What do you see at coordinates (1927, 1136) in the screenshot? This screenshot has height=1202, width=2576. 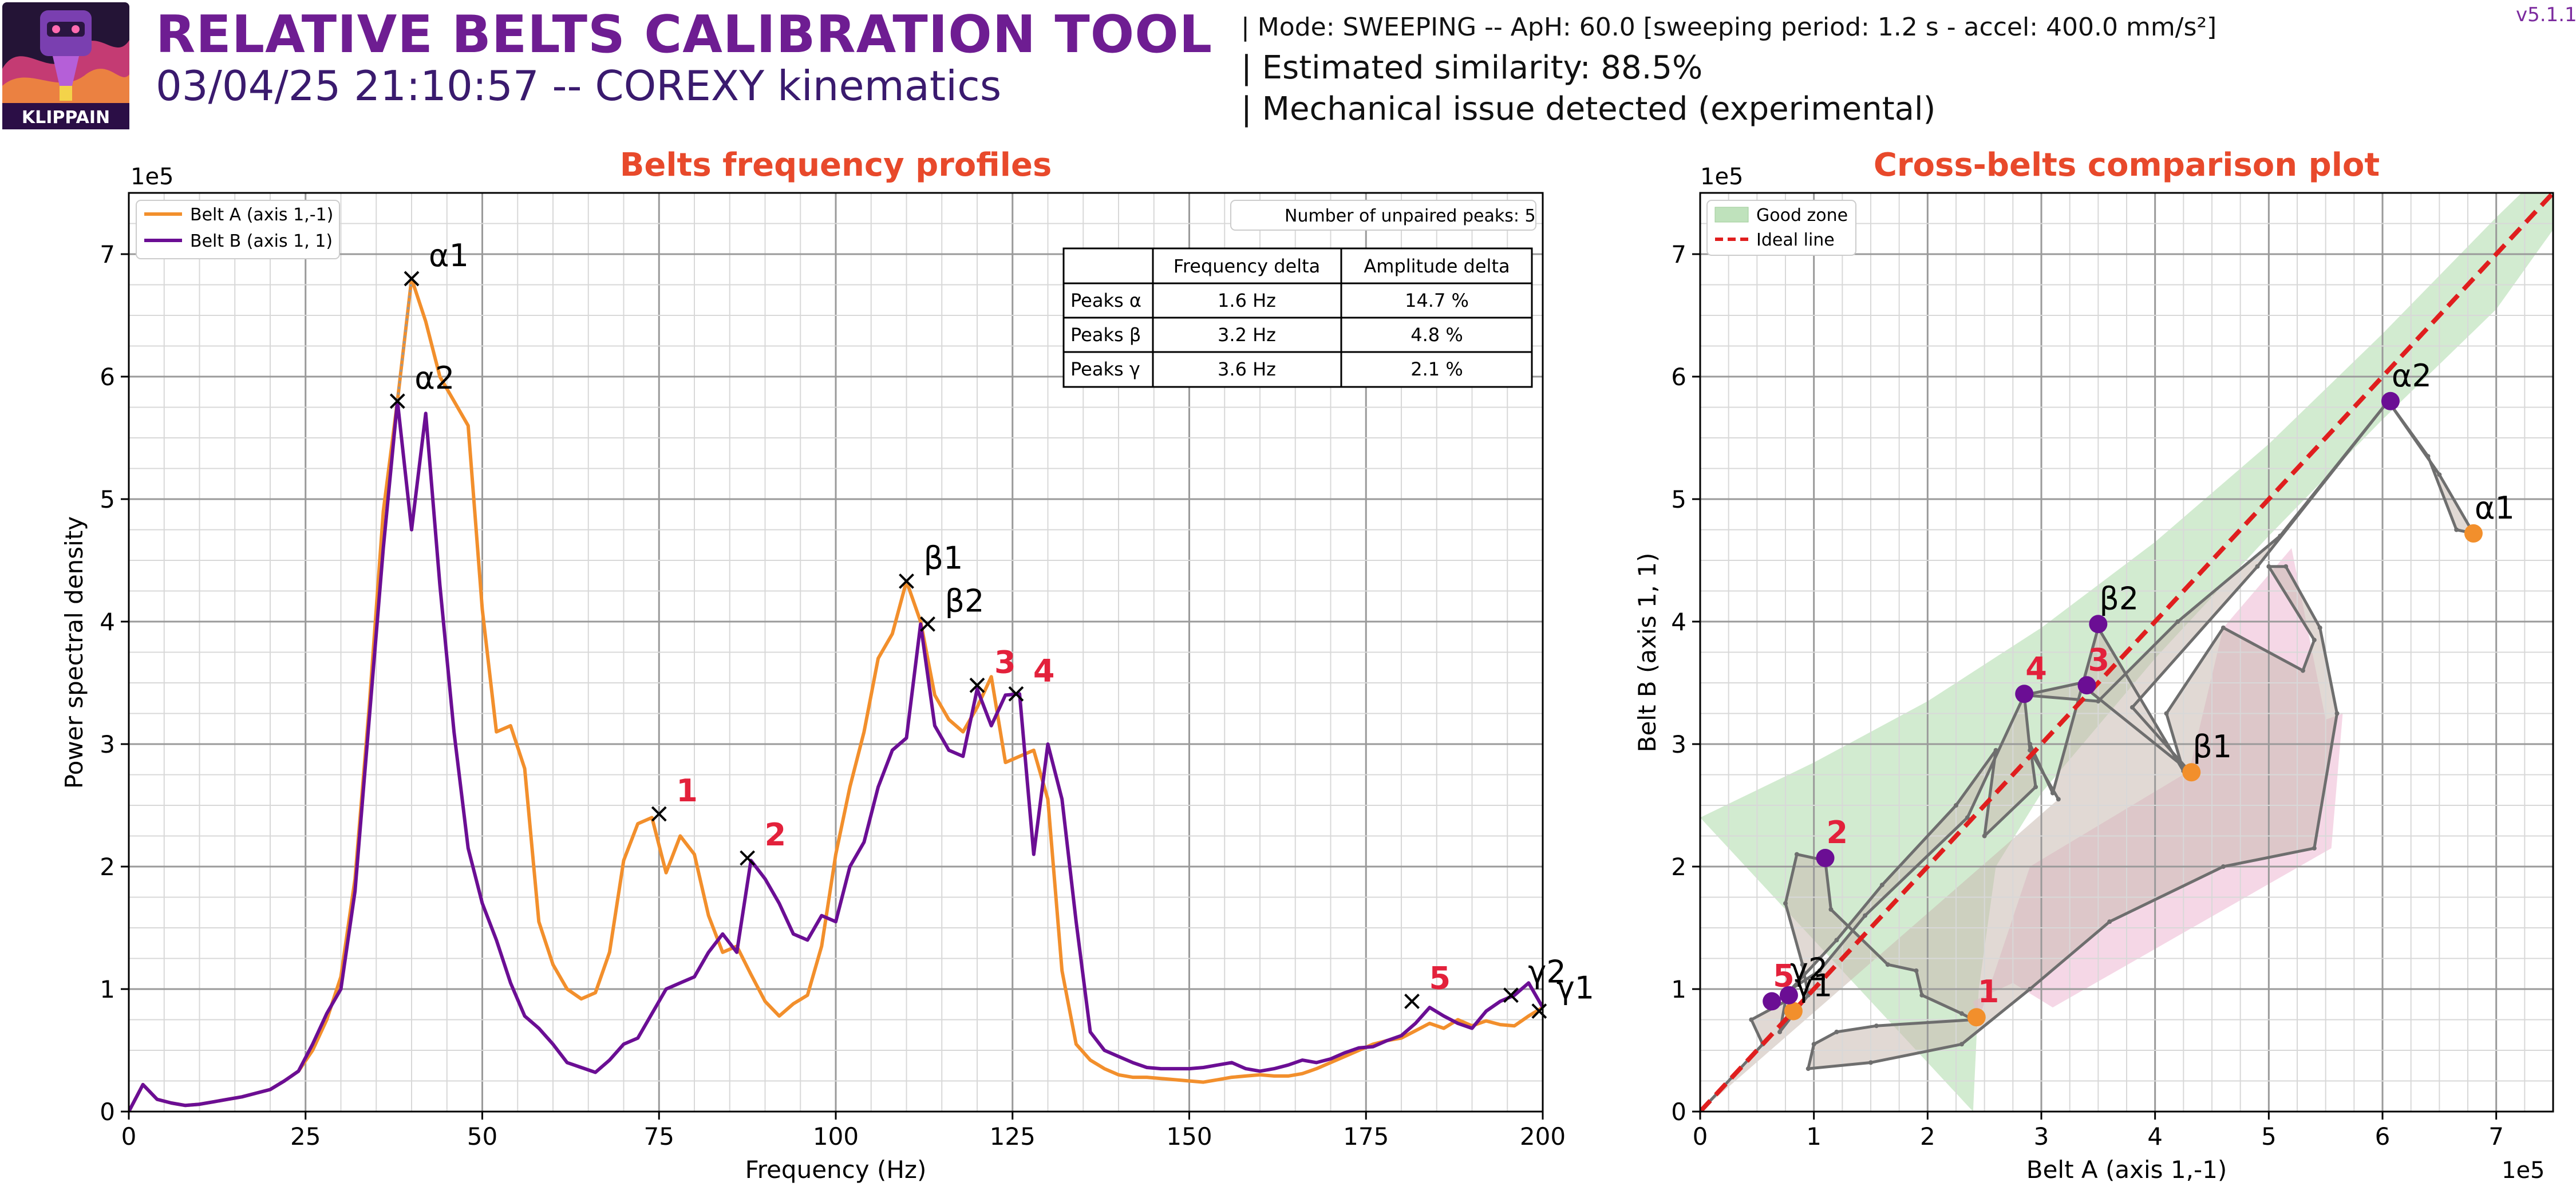 I see `x-tick-label: 2` at bounding box center [1927, 1136].